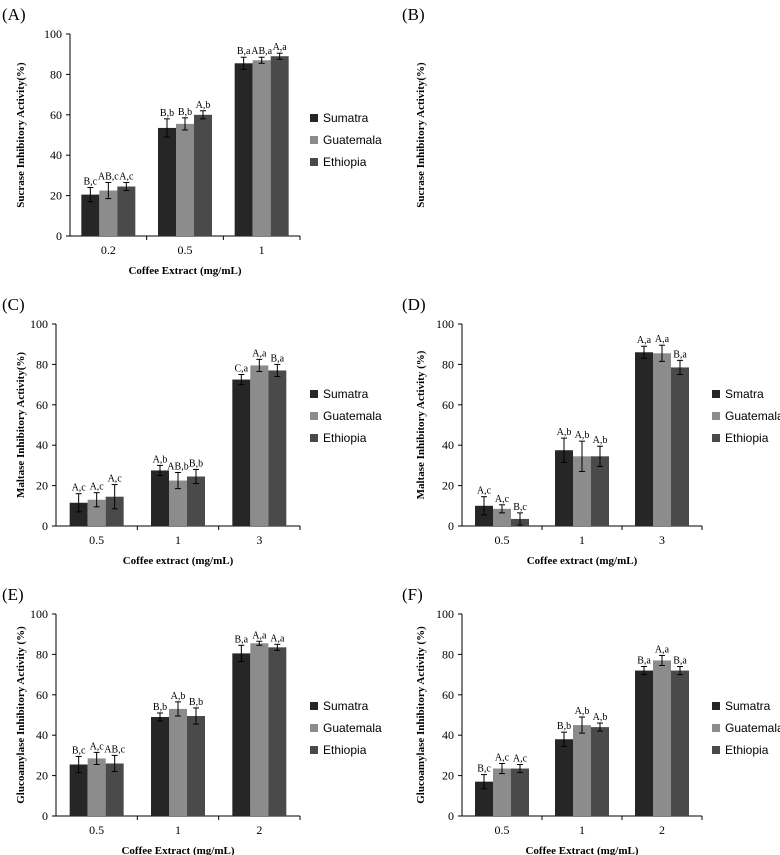 The height and width of the screenshot is (855, 780). Describe the element at coordinates (582, 561) in the screenshot. I see `x-axis-label: Coffee extract (mg/mL)` at that location.